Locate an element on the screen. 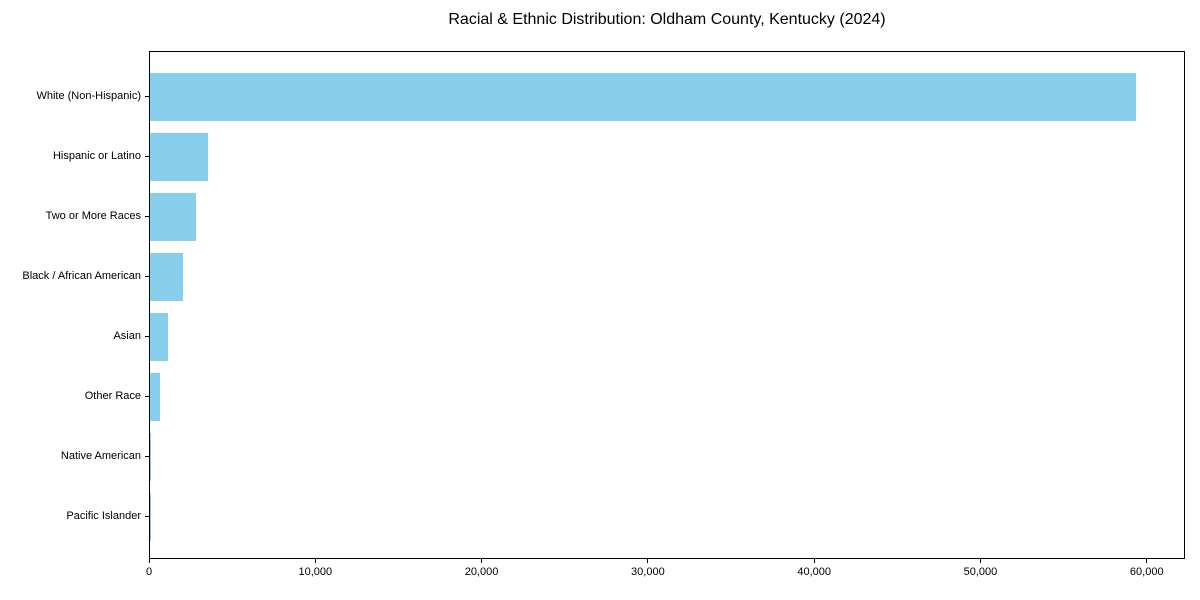  x-tick-label-40000: 40,000 is located at coordinates (814, 572).